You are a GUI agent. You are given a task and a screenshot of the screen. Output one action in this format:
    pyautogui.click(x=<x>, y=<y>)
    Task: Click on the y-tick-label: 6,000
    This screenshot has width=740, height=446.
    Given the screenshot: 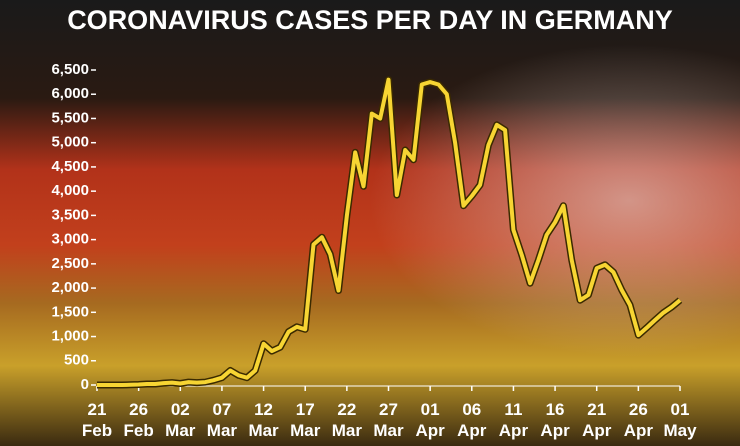 What is the action you would take?
    pyautogui.click(x=70, y=93)
    